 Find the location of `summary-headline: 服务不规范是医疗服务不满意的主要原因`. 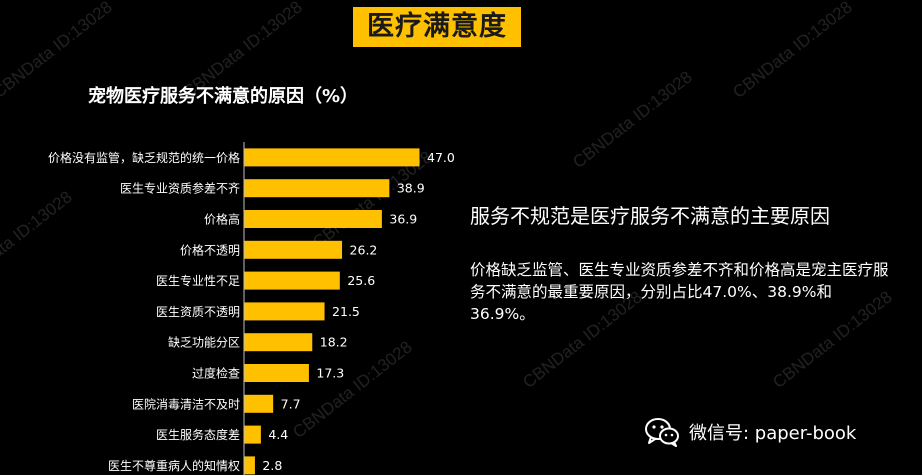

summary-headline: 服务不规范是医疗服务不满意的主要原因 is located at coordinates (650, 216).